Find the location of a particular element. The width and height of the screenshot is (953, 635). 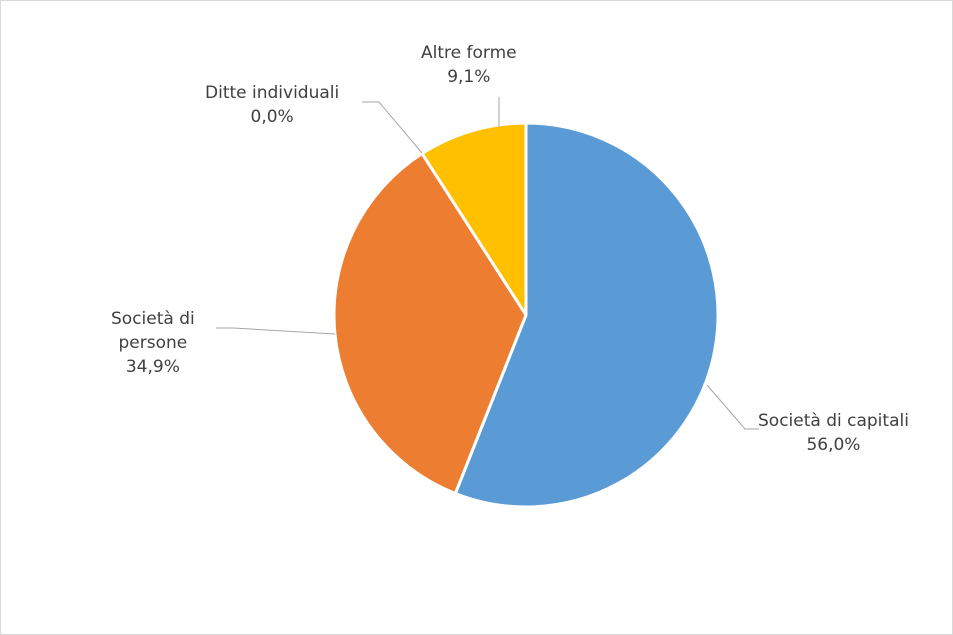

leader-capitali is located at coordinates (732, 407).